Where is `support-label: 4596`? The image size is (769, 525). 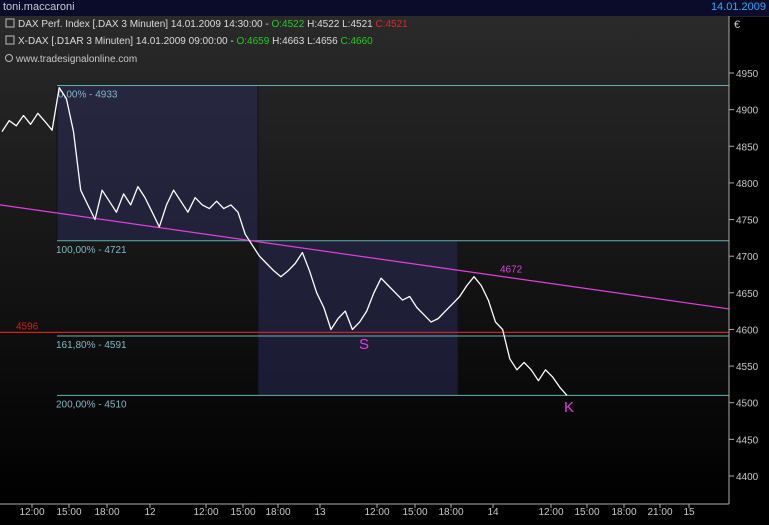
support-label: 4596 is located at coordinates (27, 326).